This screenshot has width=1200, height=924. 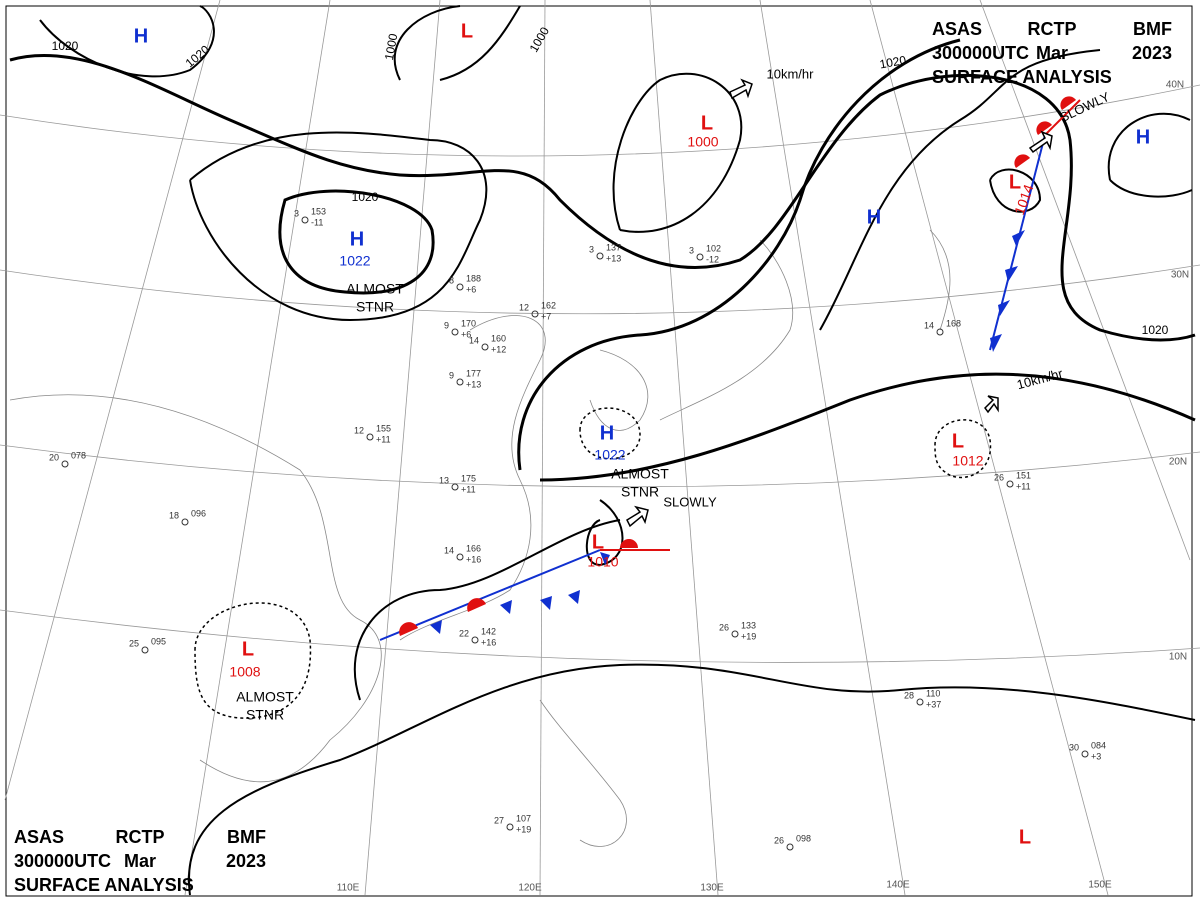 What do you see at coordinates (134, 643) in the screenshot?
I see `station-temp: 25` at bounding box center [134, 643].